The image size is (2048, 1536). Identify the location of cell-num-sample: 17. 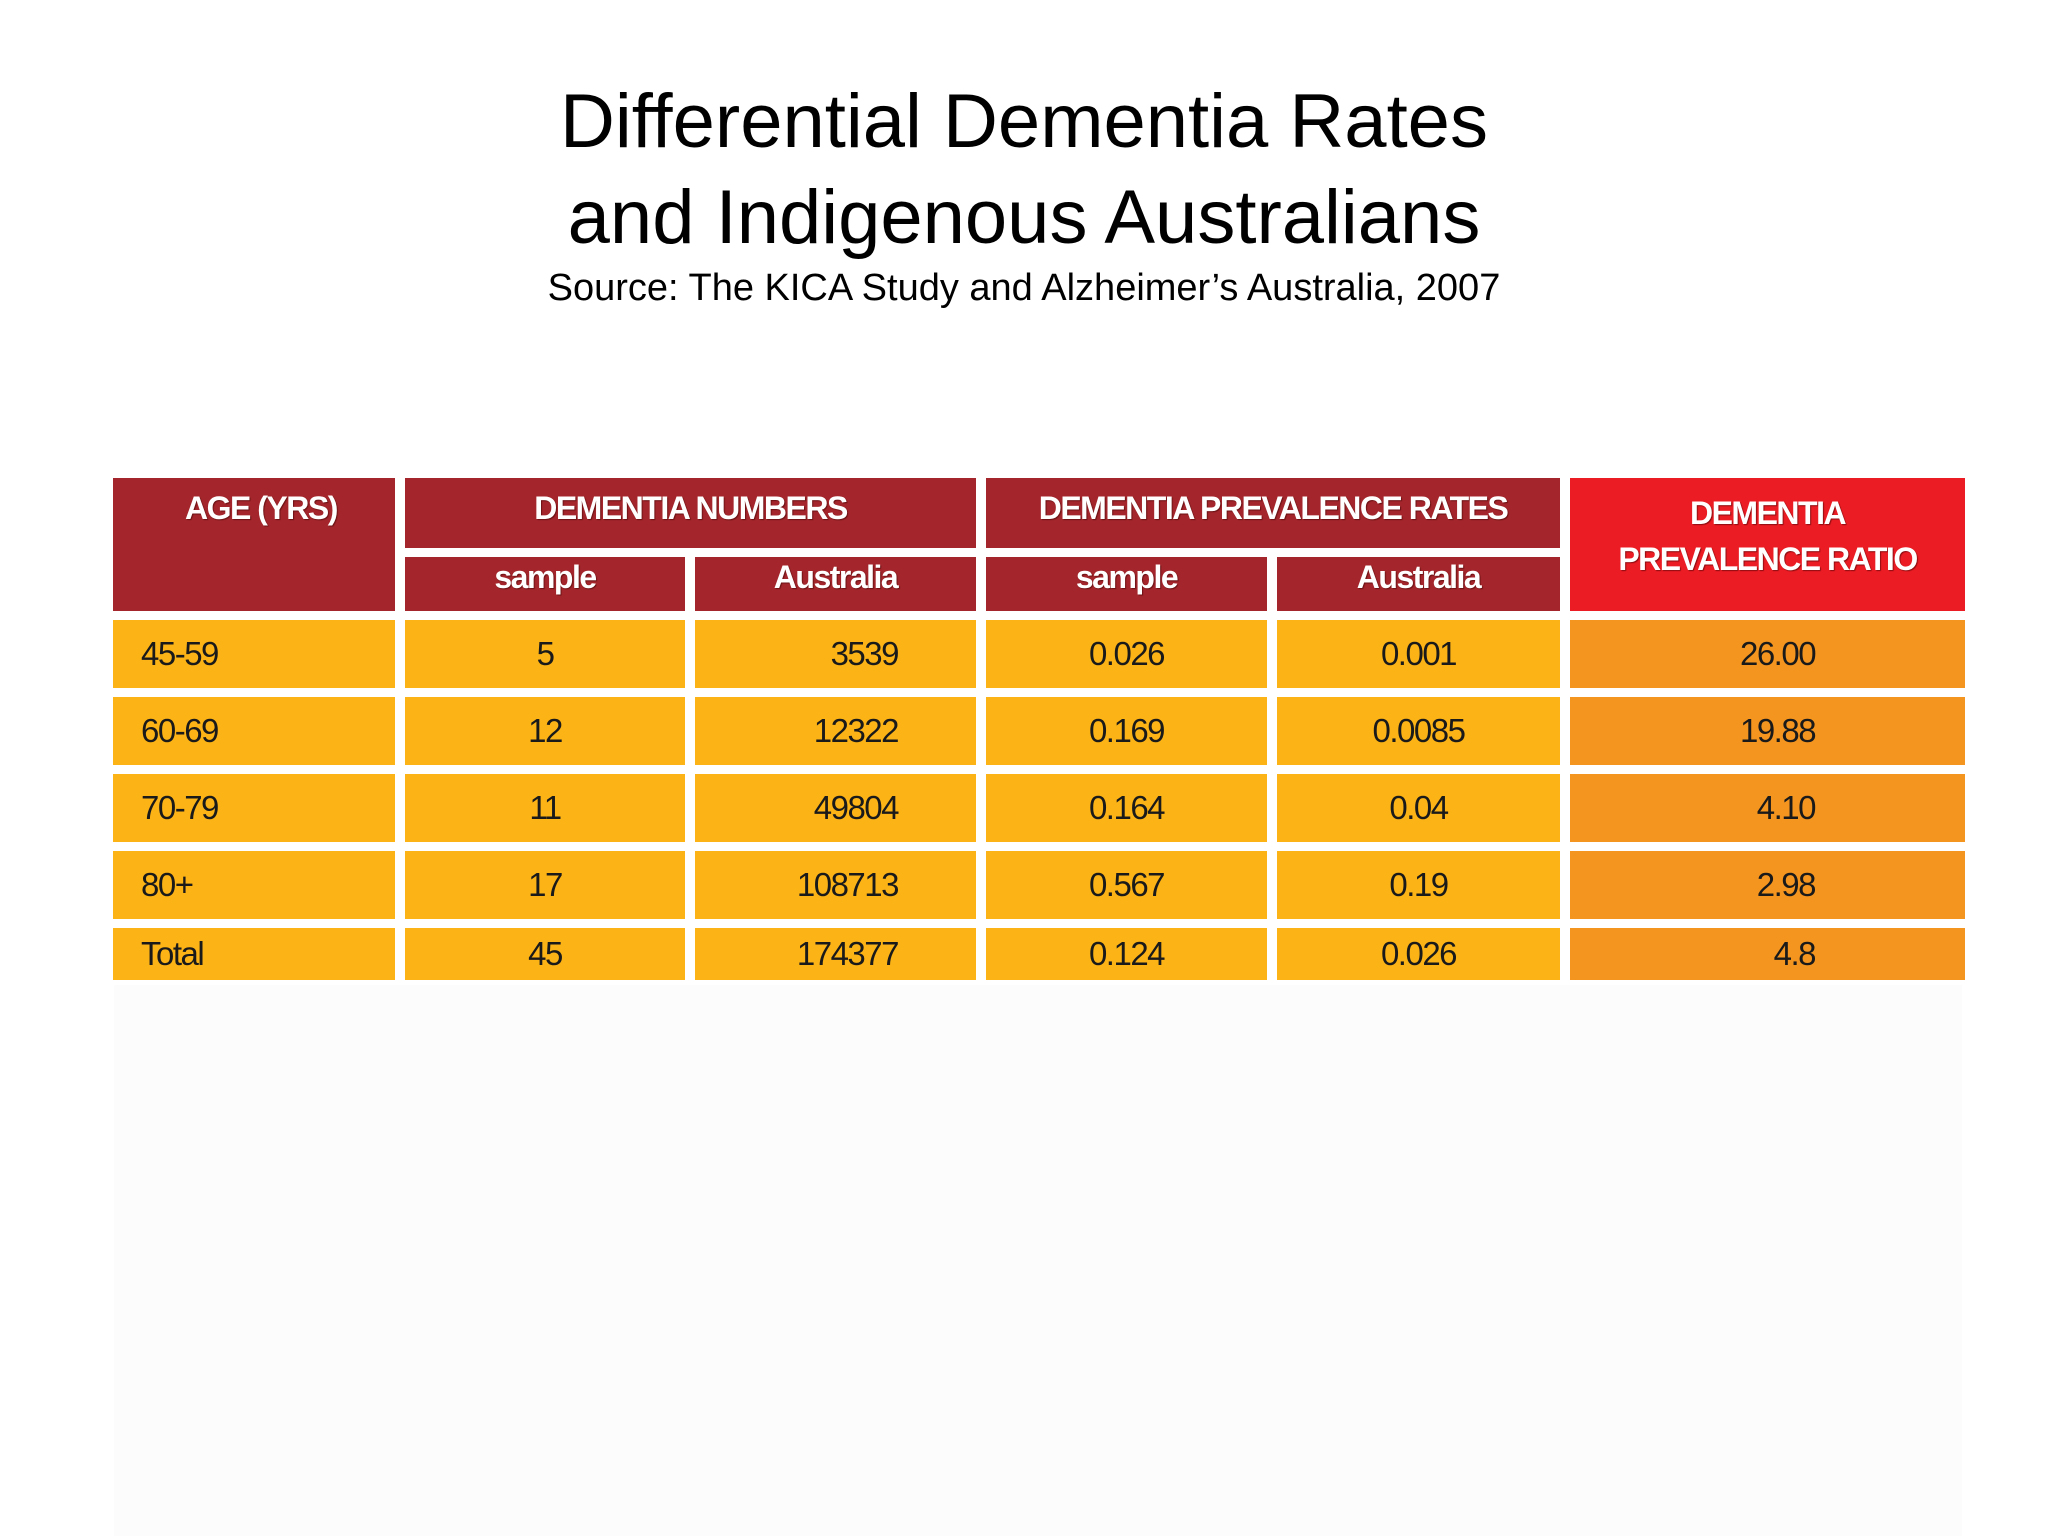
(545, 885).